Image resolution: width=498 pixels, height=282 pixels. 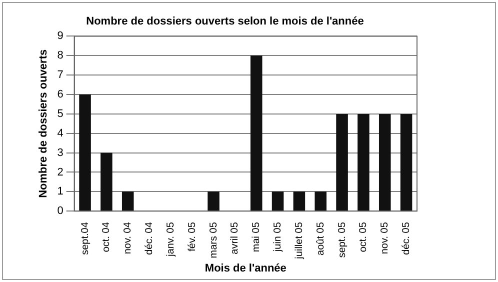 What do you see at coordinates (60, 36) in the screenshot?
I see `y-tick-label: 9` at bounding box center [60, 36].